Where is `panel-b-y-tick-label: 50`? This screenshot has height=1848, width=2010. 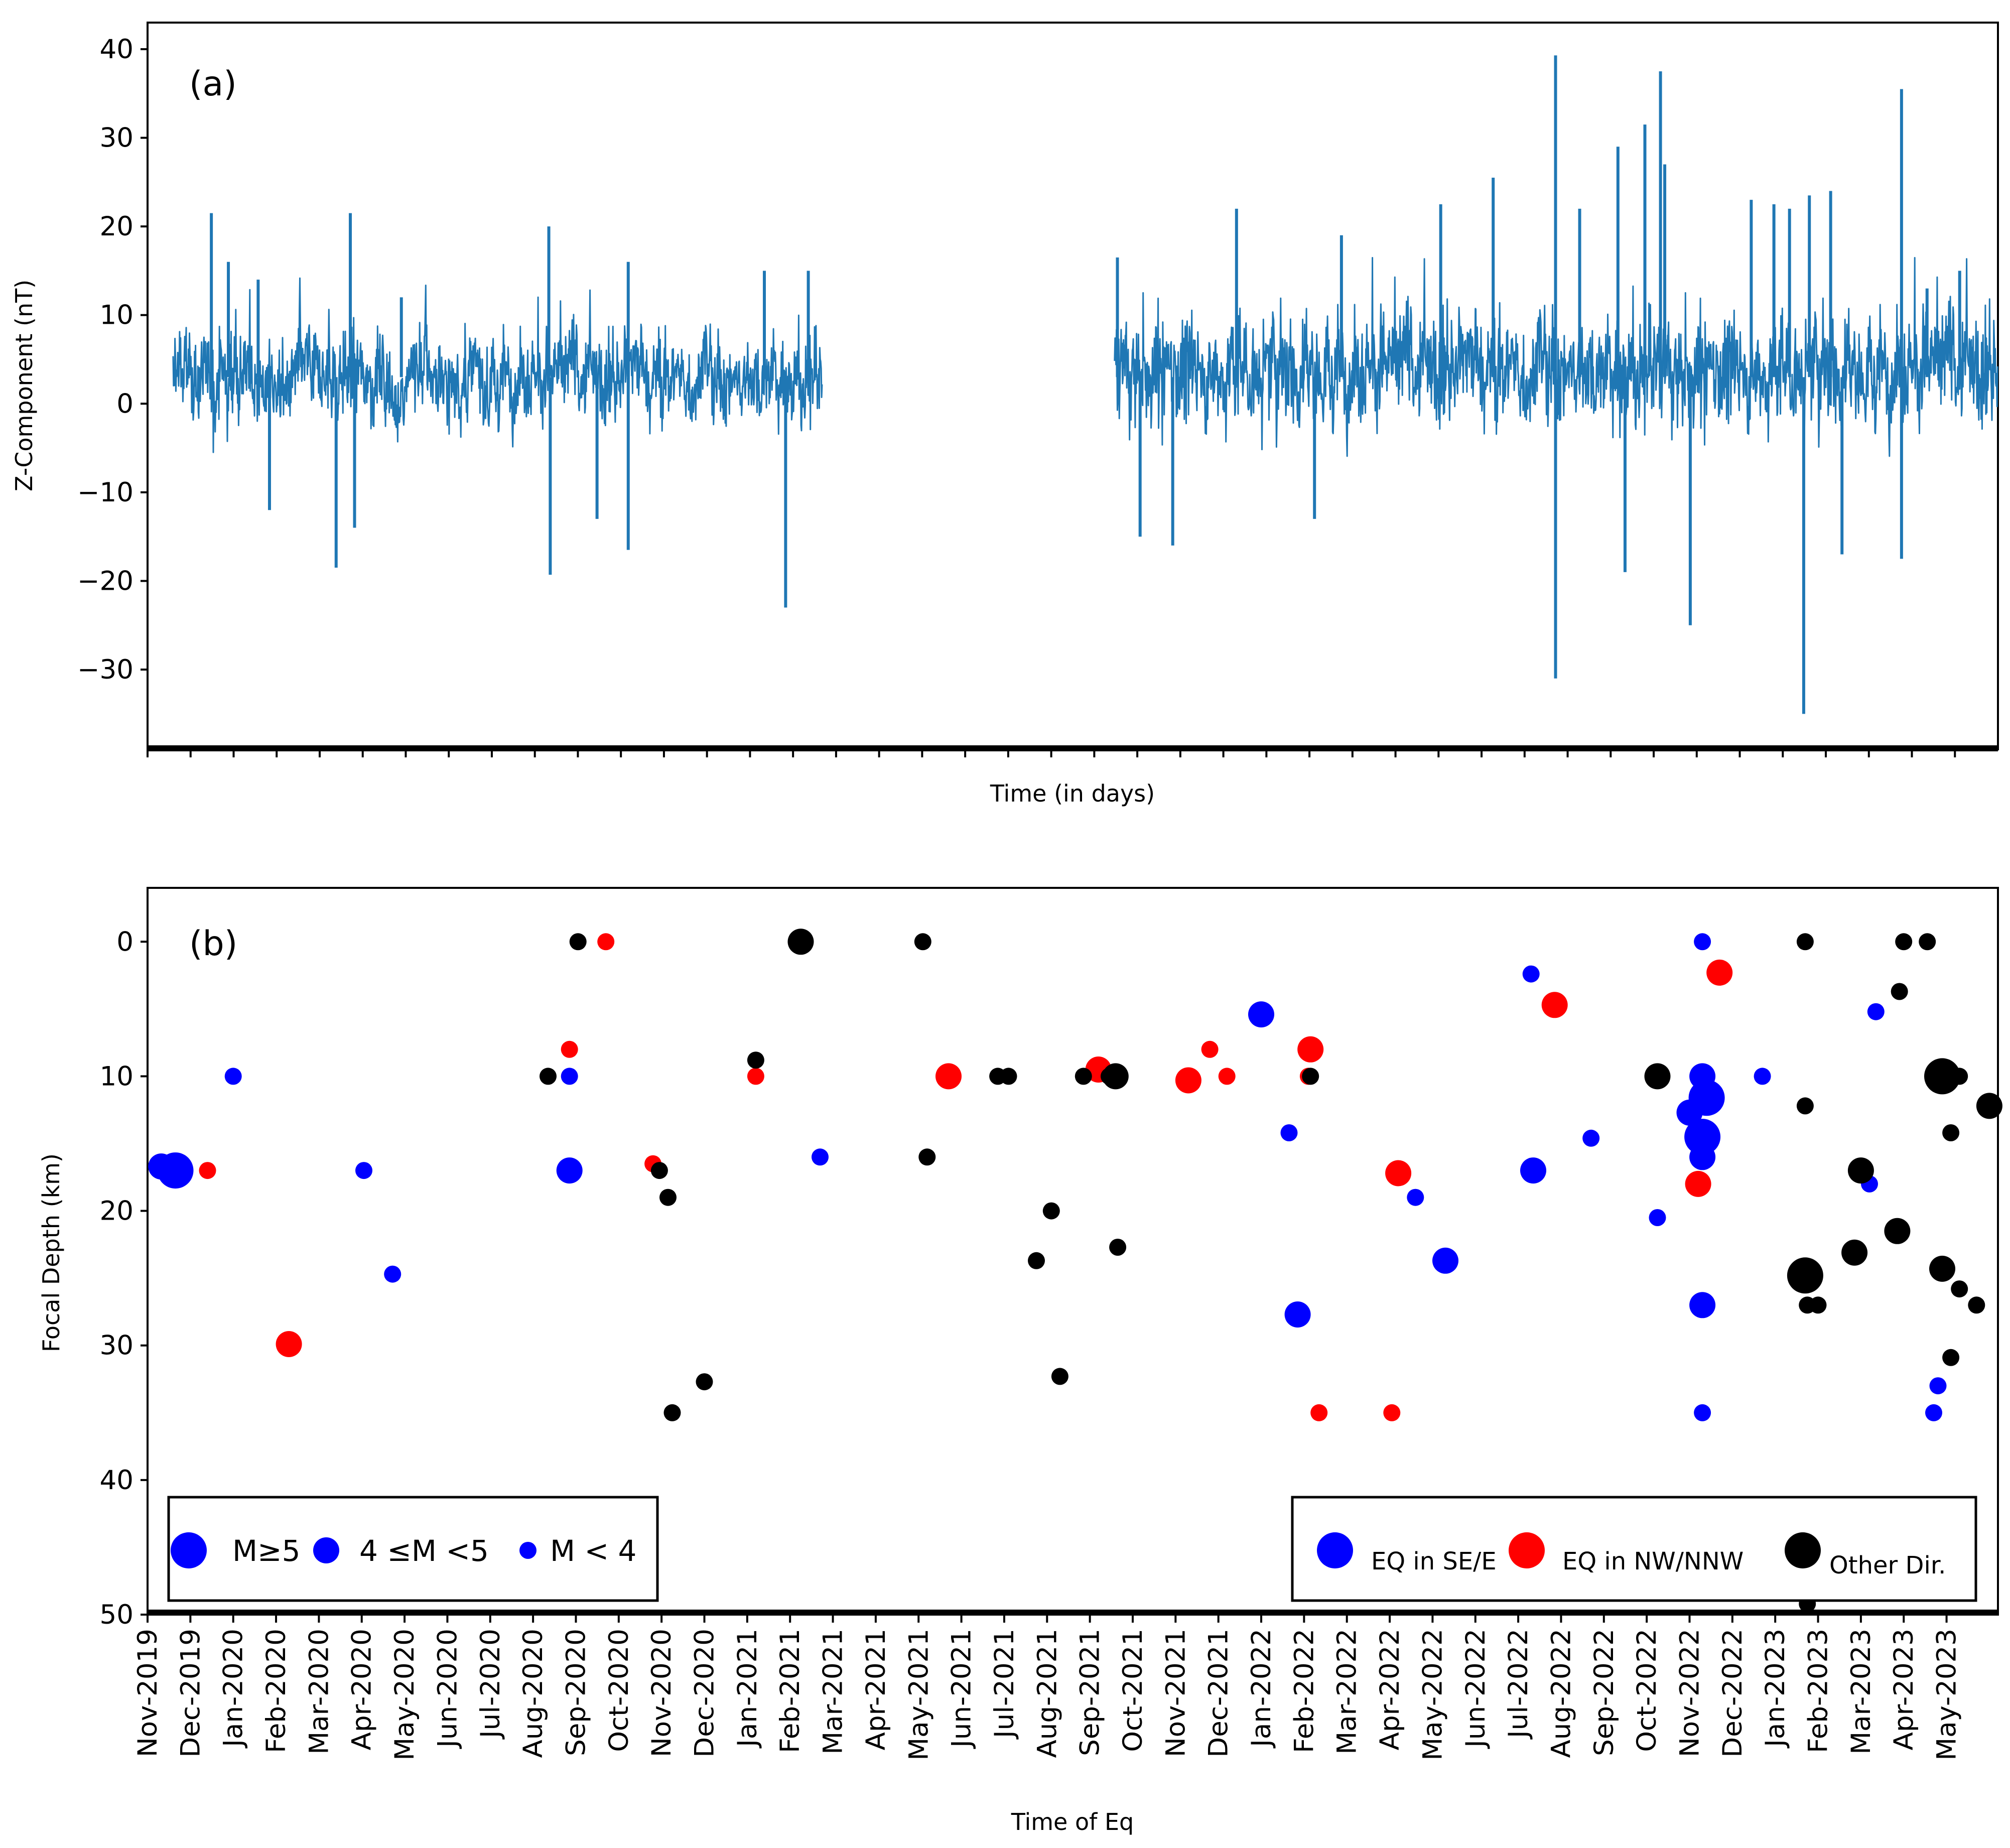
panel-b-y-tick-label: 50 is located at coordinates (116, 1615).